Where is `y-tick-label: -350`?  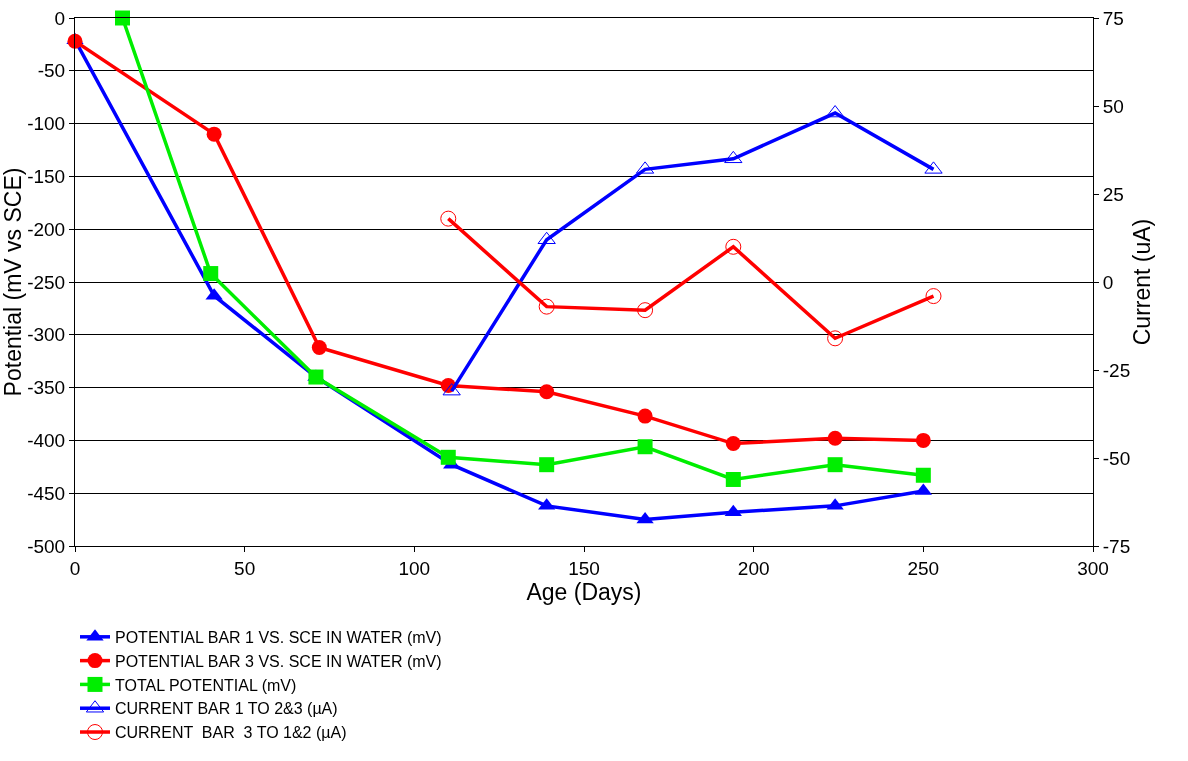 y-tick-label: -350 is located at coordinates (46, 388).